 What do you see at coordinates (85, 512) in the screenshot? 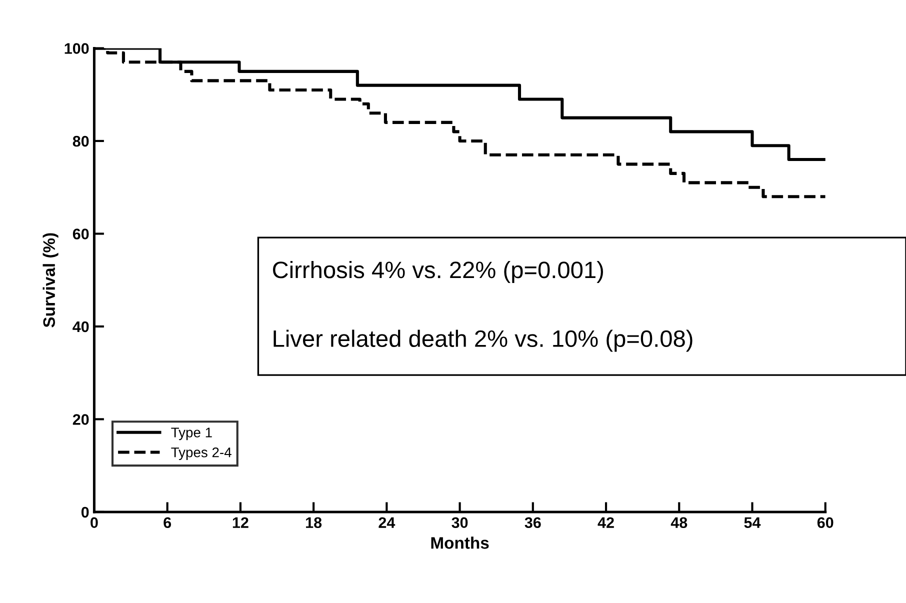
I see `y-tick-label: 0` at bounding box center [85, 512].